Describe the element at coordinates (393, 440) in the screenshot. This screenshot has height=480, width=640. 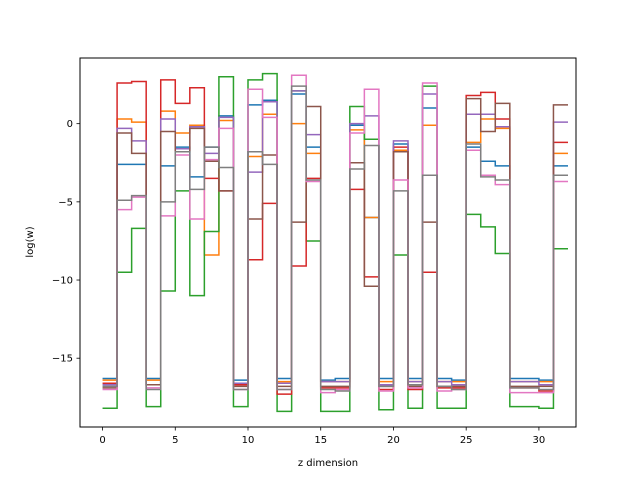
I see `x-tick-label: 20` at that location.